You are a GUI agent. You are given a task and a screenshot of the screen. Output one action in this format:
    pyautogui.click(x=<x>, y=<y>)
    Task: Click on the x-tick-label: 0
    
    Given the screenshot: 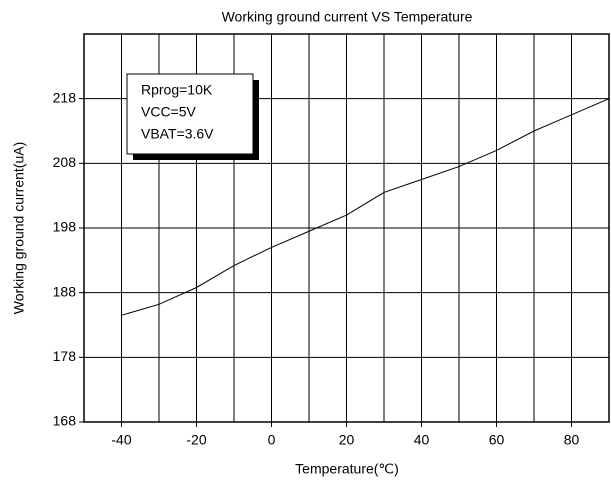 What is the action you would take?
    pyautogui.click(x=272, y=440)
    